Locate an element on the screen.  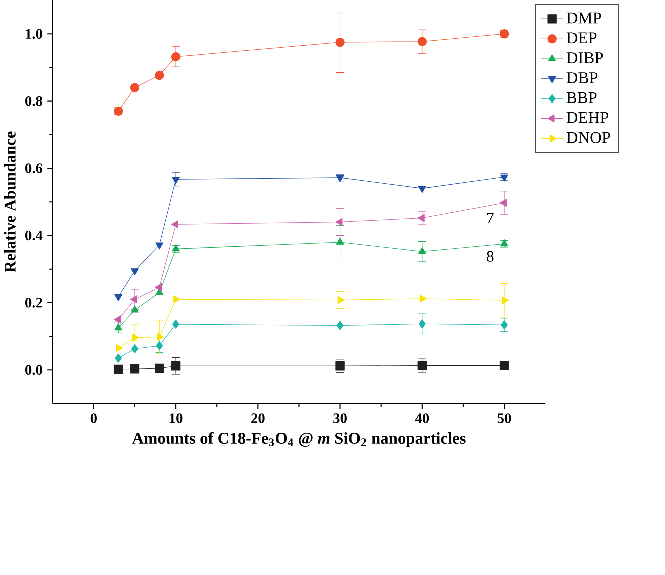
y-axis-title: Relative Abundance is located at coordinates (10, 202).